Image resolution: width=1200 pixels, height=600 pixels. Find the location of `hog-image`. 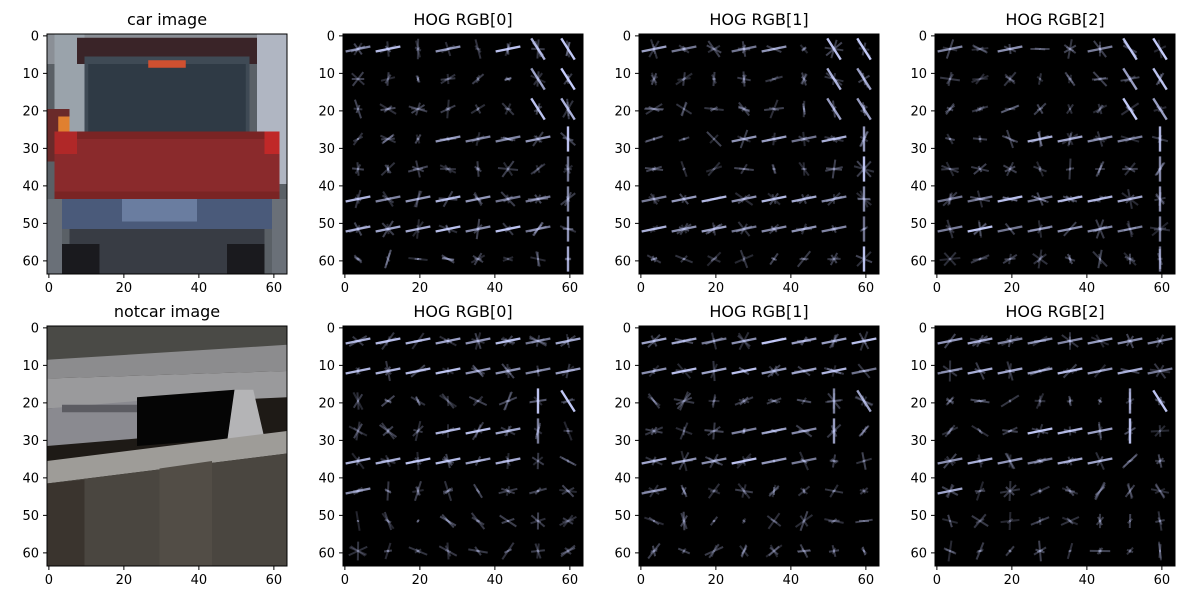

hog-image is located at coordinates (463, 446).